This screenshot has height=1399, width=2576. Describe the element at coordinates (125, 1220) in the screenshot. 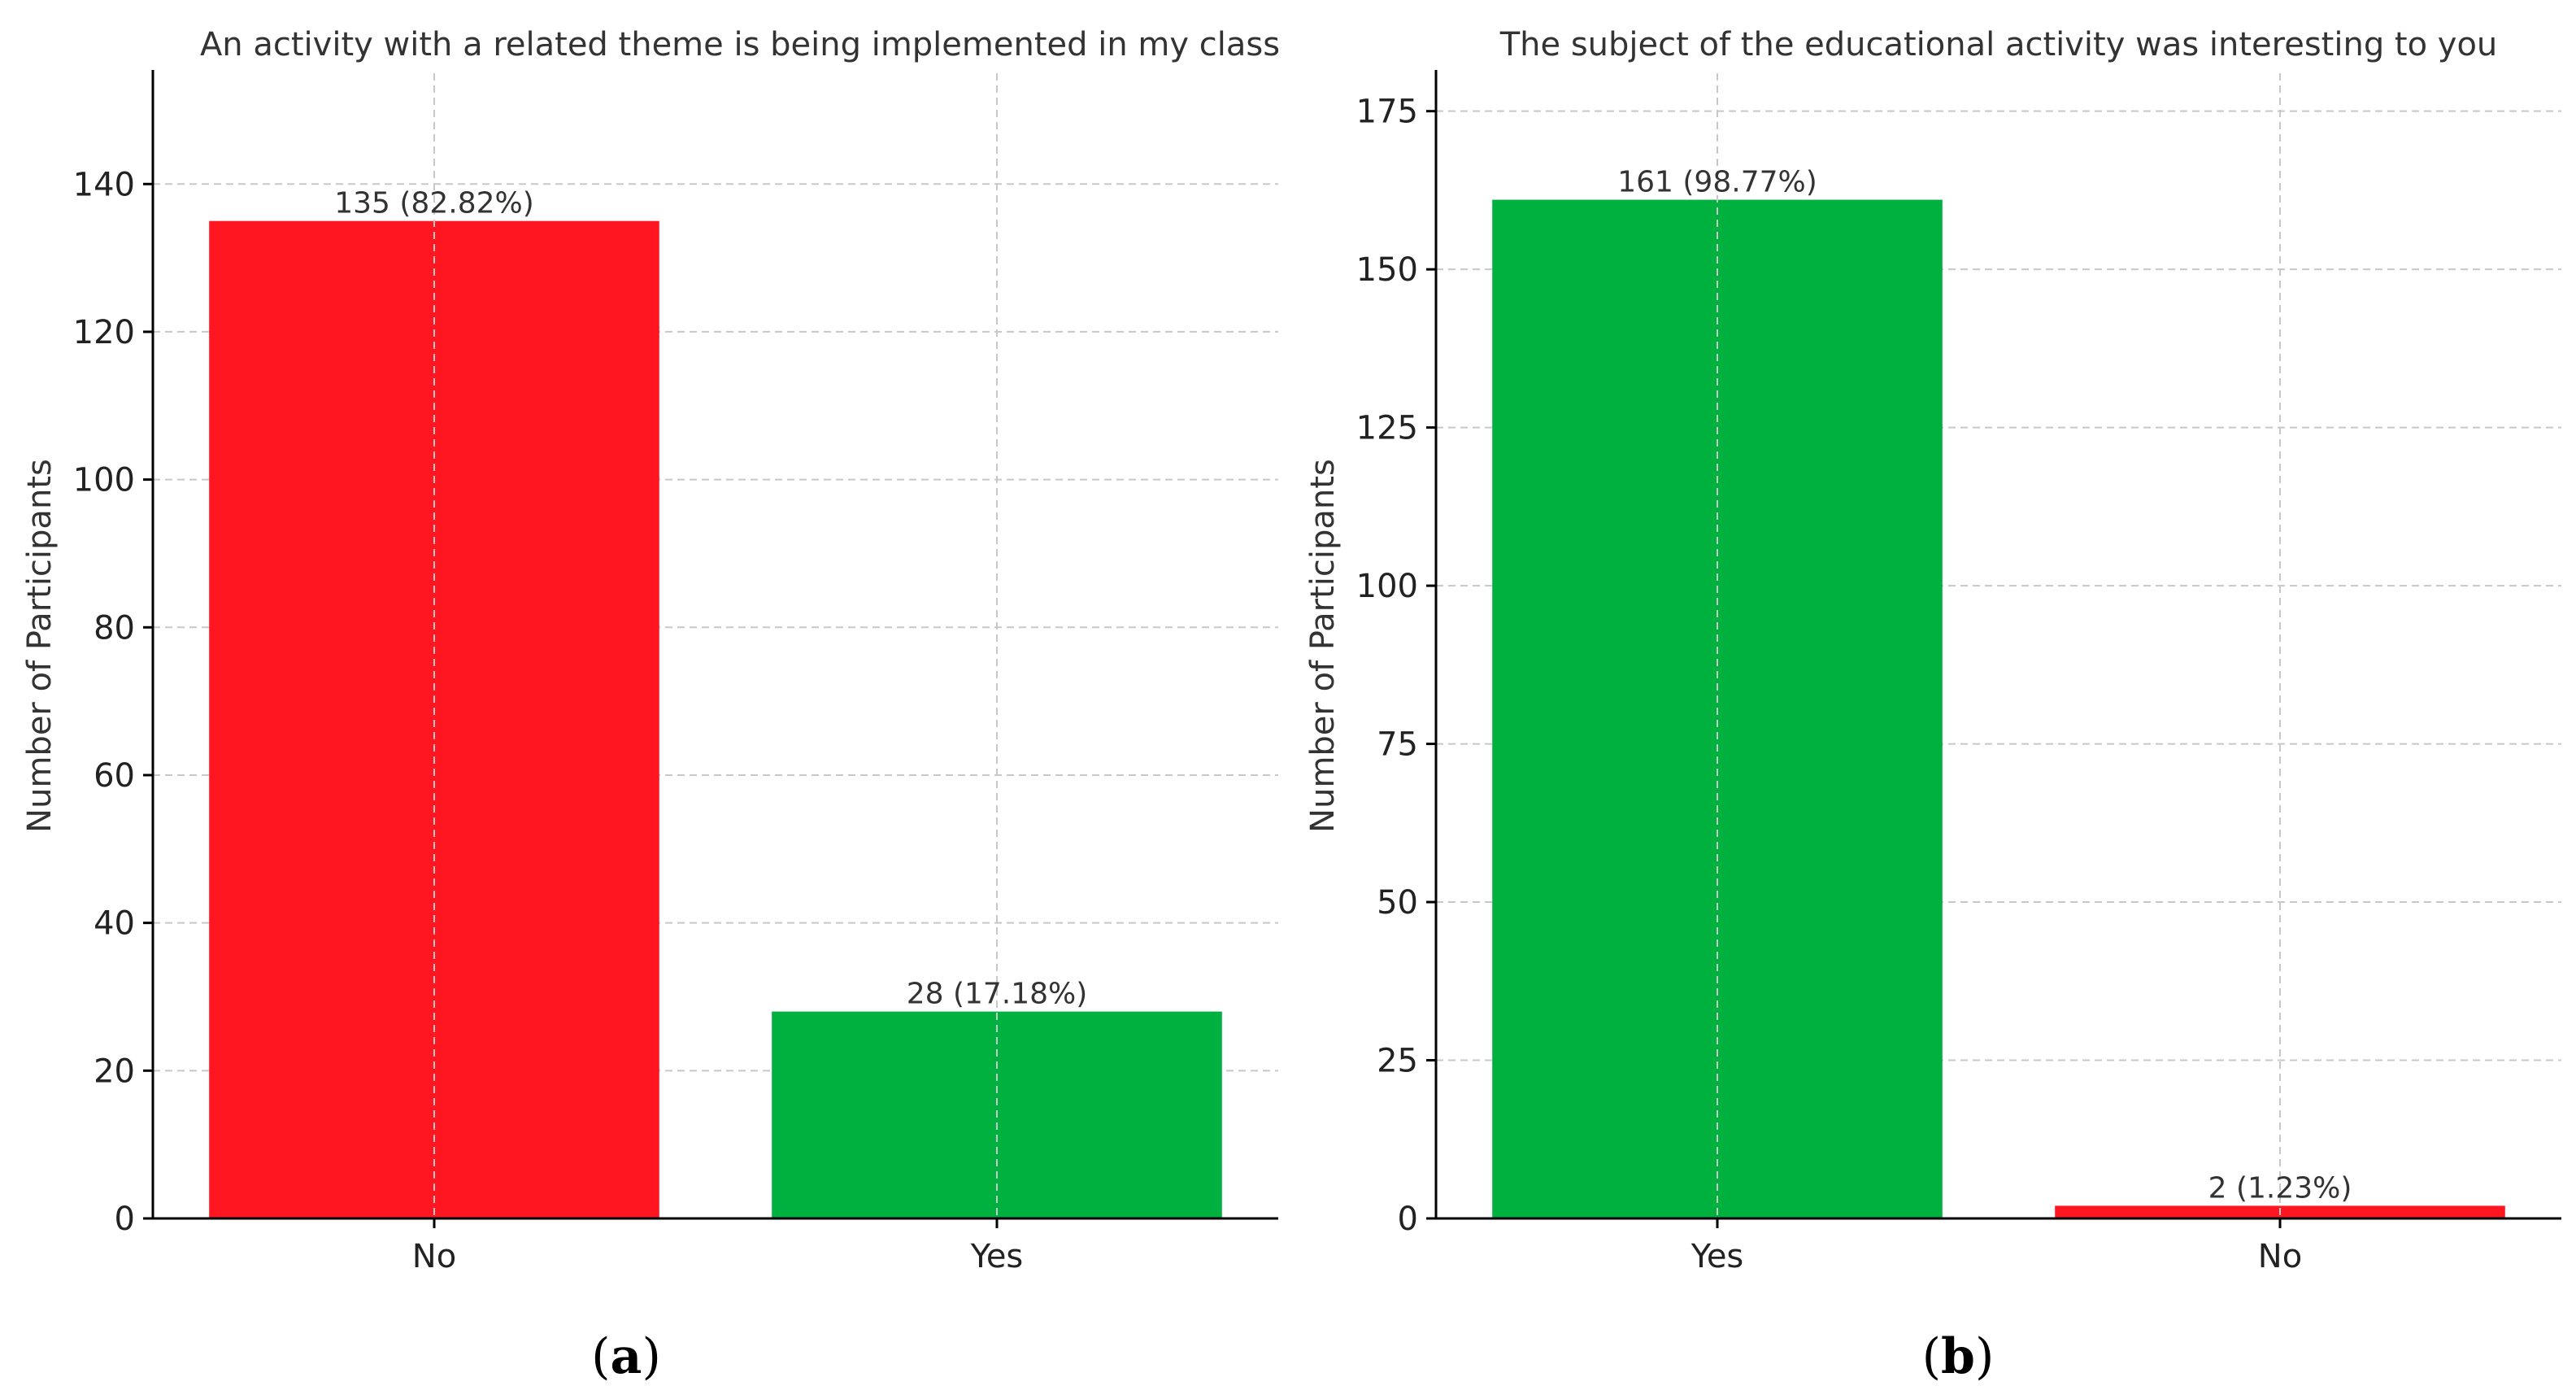

I see `chart-a-y-tick-label: 0` at that location.